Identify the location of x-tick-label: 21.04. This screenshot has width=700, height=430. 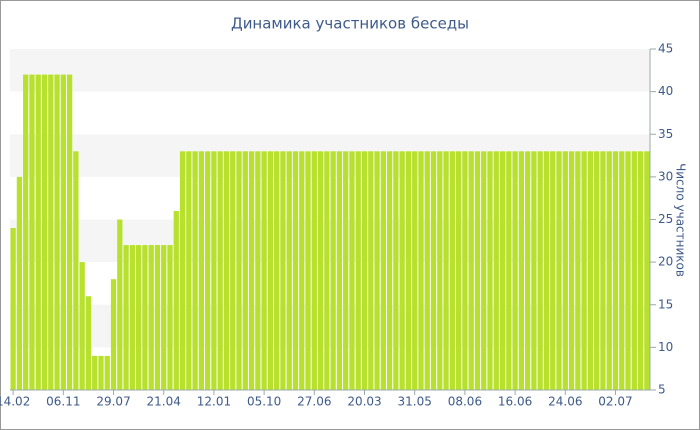
(164, 402).